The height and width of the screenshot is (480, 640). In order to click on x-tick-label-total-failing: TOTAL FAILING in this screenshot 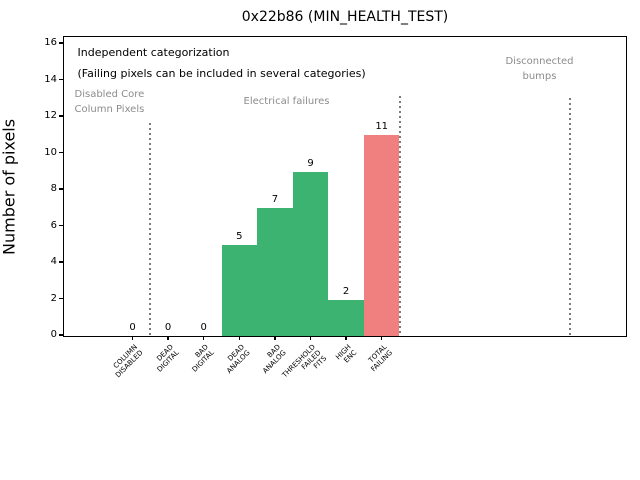, I will do `click(380, 358)`.